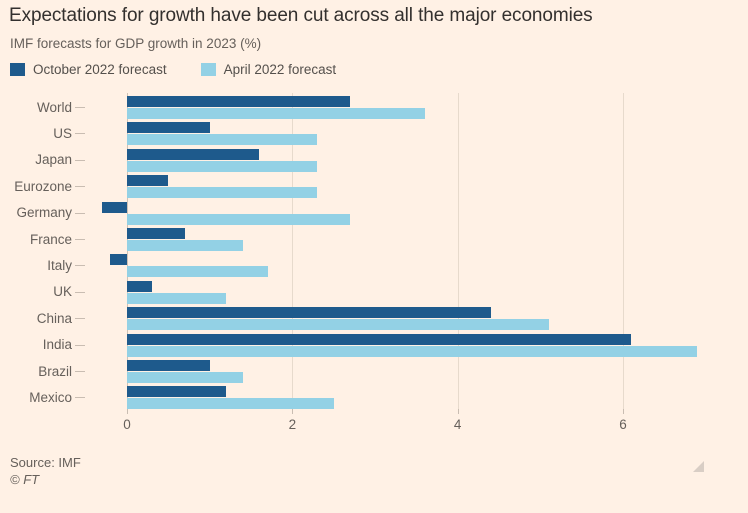 The width and height of the screenshot is (748, 513). Describe the element at coordinates (208, 69) in the screenshot. I see `legend-swatch-april-icon` at that location.